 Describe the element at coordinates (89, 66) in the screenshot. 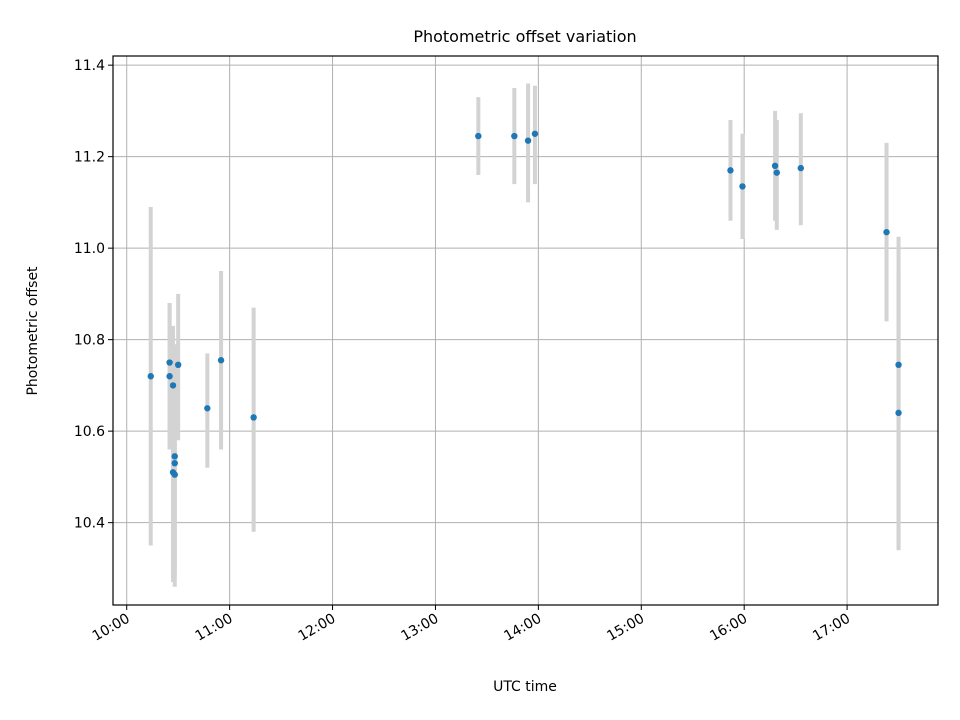

I see `y-tick-label: 11.4` at that location.